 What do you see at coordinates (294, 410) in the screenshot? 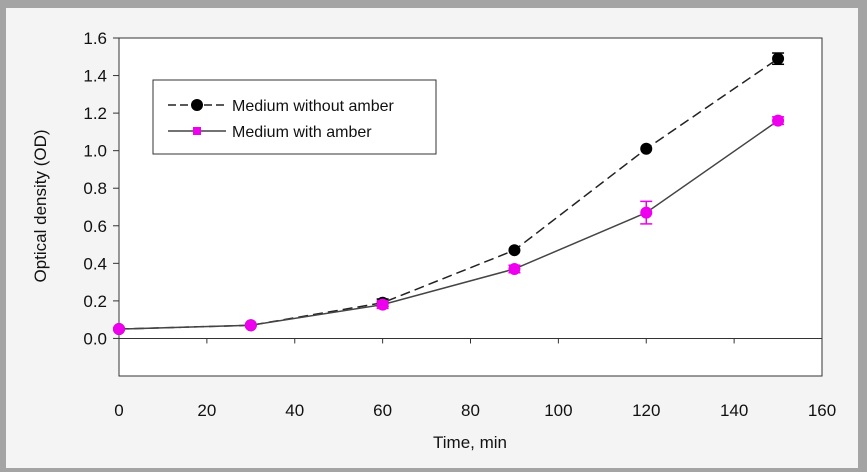
I see `x-tick-label: 40` at bounding box center [294, 410].